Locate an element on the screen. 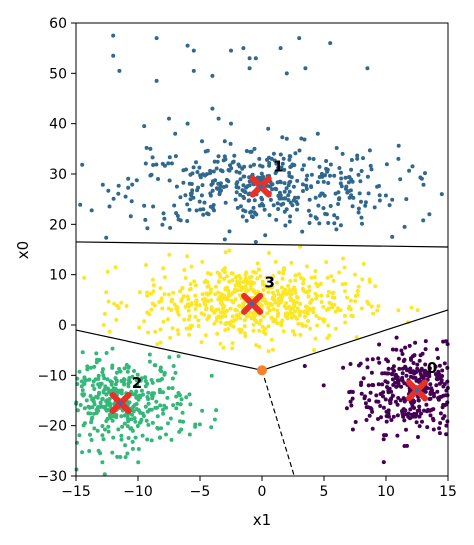 The width and height of the screenshot is (474, 545). x-tick-label: 15 is located at coordinates (448, 492).